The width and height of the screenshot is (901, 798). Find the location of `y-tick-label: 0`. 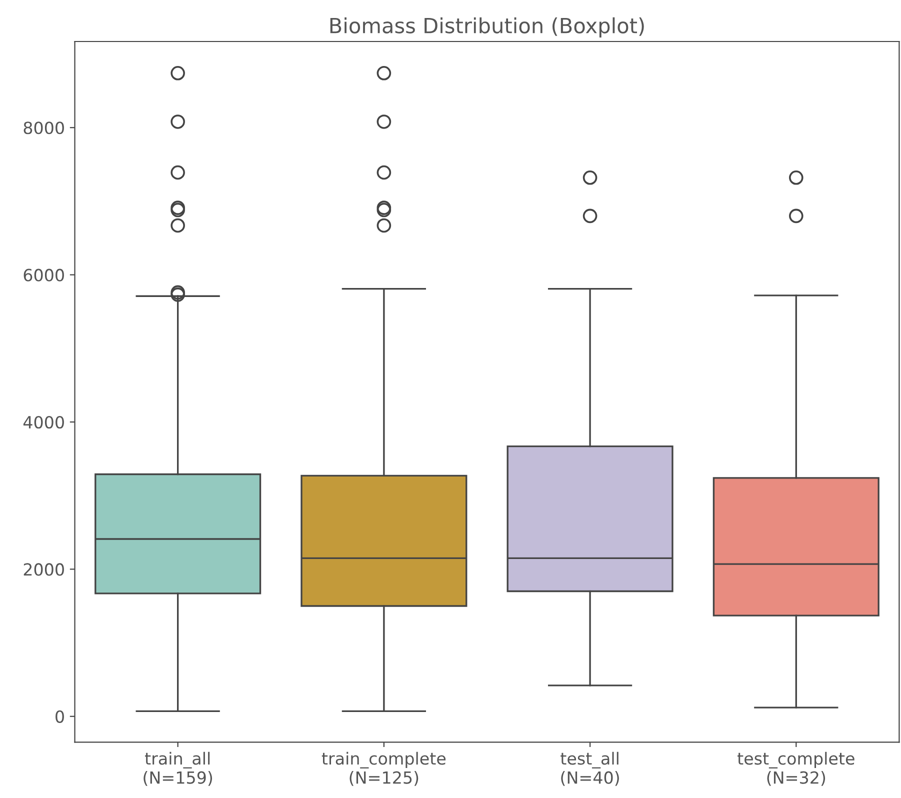

y-tick-label: 0 is located at coordinates (60, 716).